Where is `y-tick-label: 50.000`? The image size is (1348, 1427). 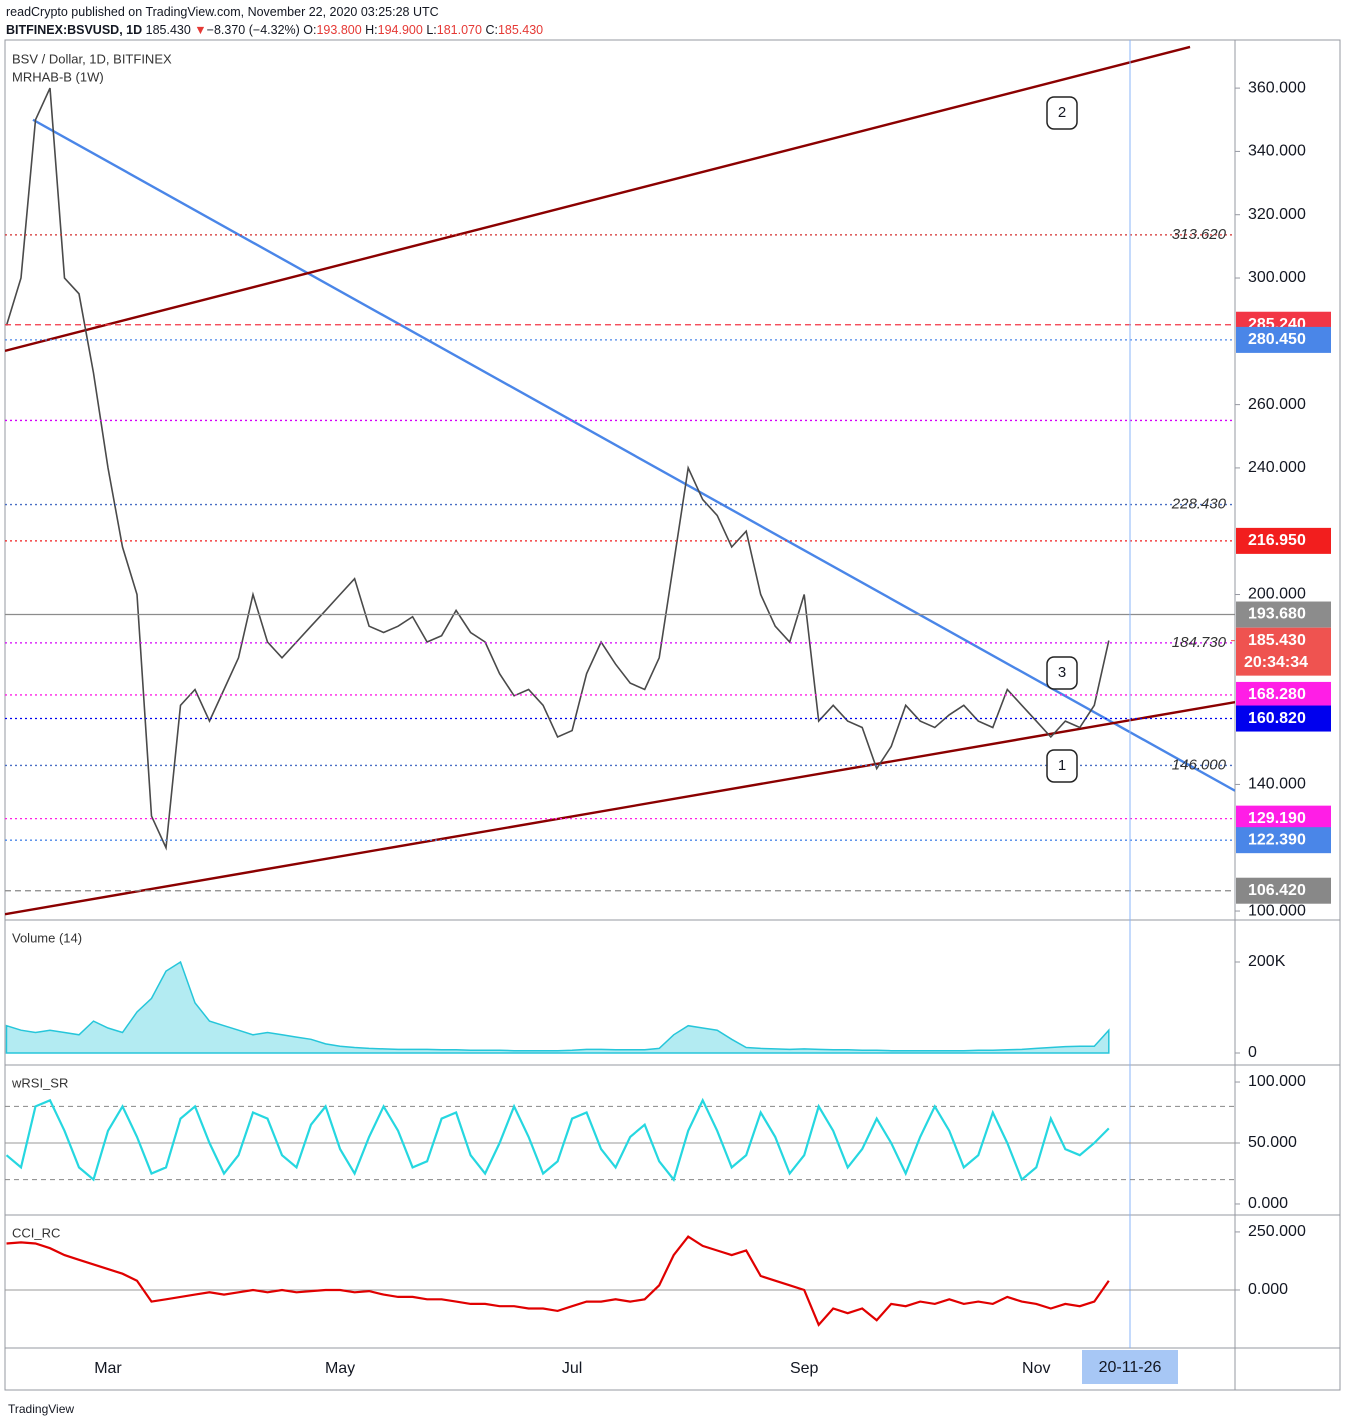 y-tick-label: 50.000 is located at coordinates (1272, 1142).